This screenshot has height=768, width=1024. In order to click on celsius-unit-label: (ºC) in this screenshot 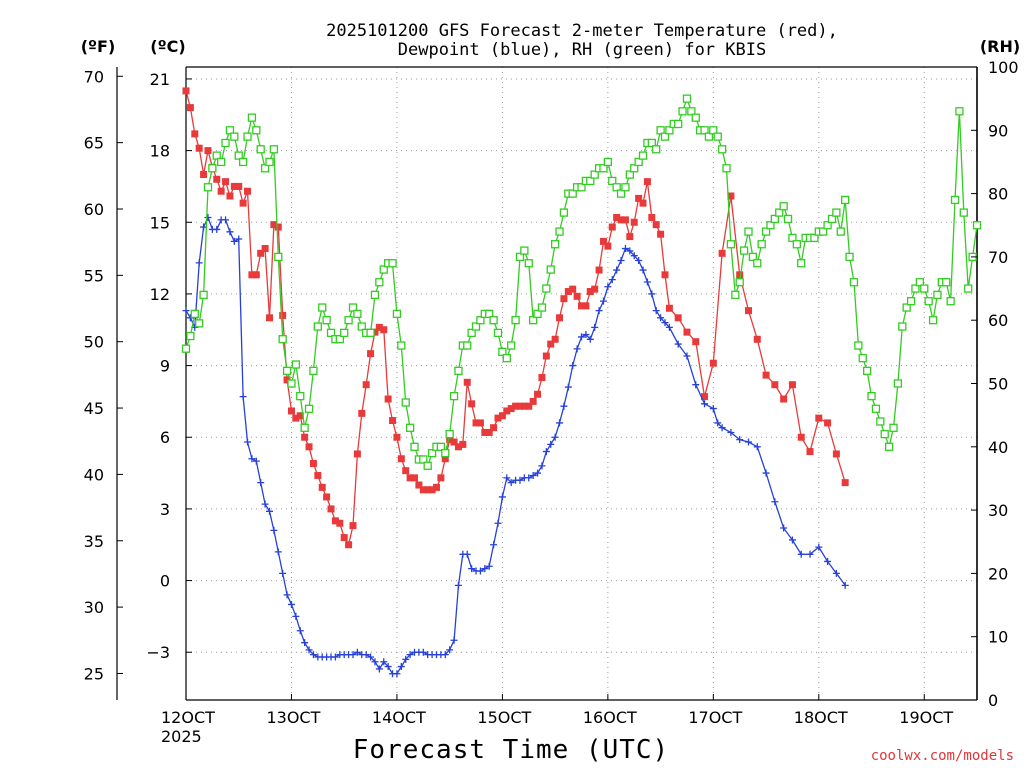, I will do `click(167, 46)`.